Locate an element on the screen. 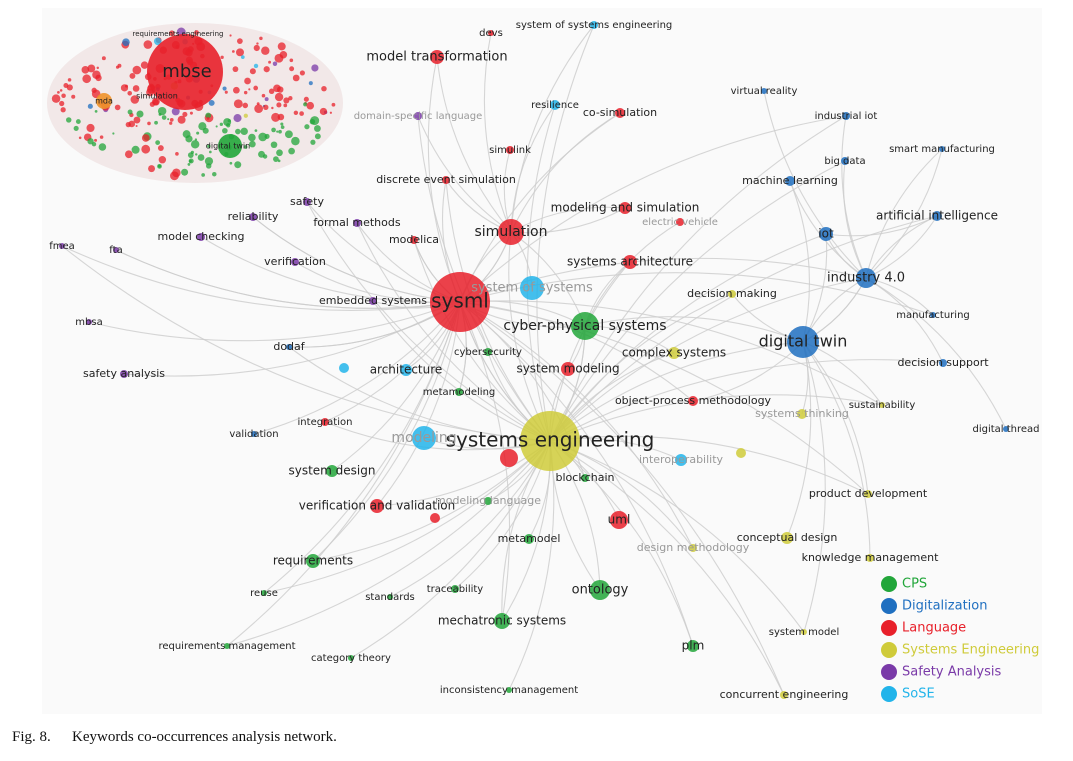 This screenshot has width=1073, height=761. node-label: artificial intelligence is located at coordinates (937, 216).